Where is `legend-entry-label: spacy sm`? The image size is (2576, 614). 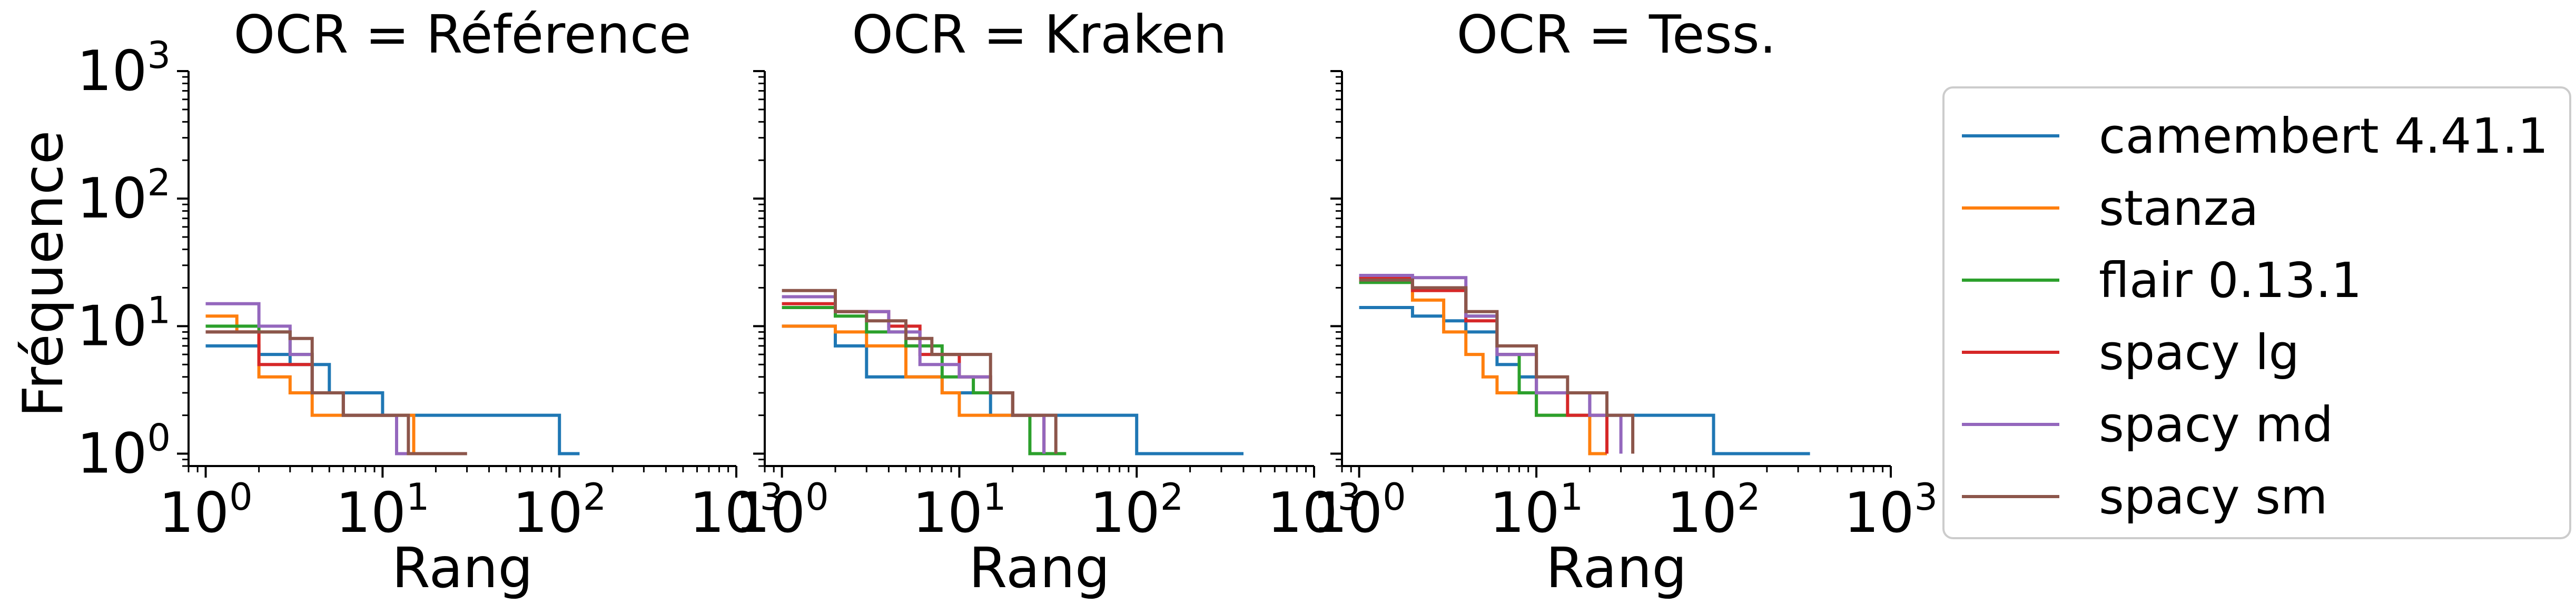
legend-entry-label: spacy sm is located at coordinates (2213, 497).